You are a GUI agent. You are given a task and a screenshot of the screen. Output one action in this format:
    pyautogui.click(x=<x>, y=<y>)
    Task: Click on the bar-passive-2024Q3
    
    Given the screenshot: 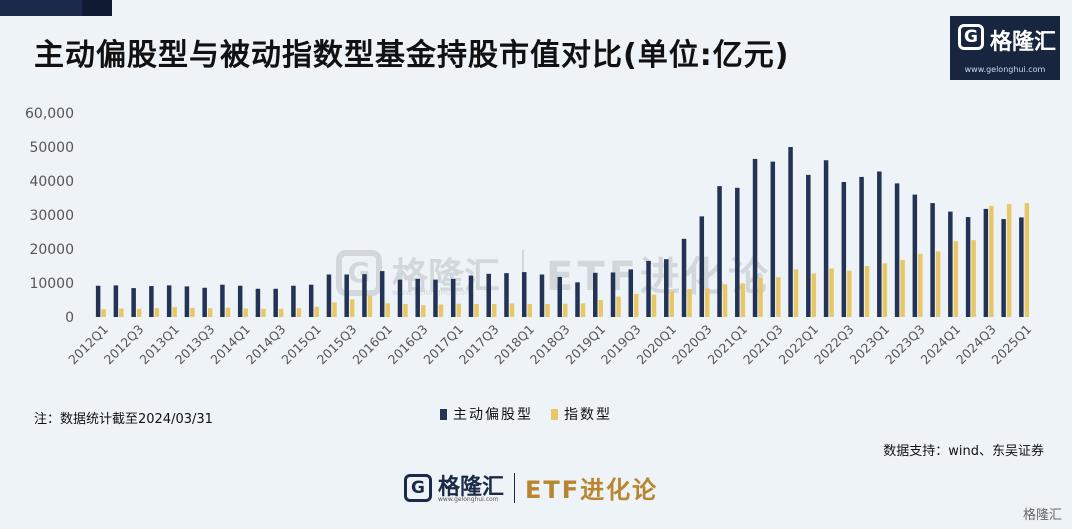 What is the action you would take?
    pyautogui.click(x=991, y=261)
    